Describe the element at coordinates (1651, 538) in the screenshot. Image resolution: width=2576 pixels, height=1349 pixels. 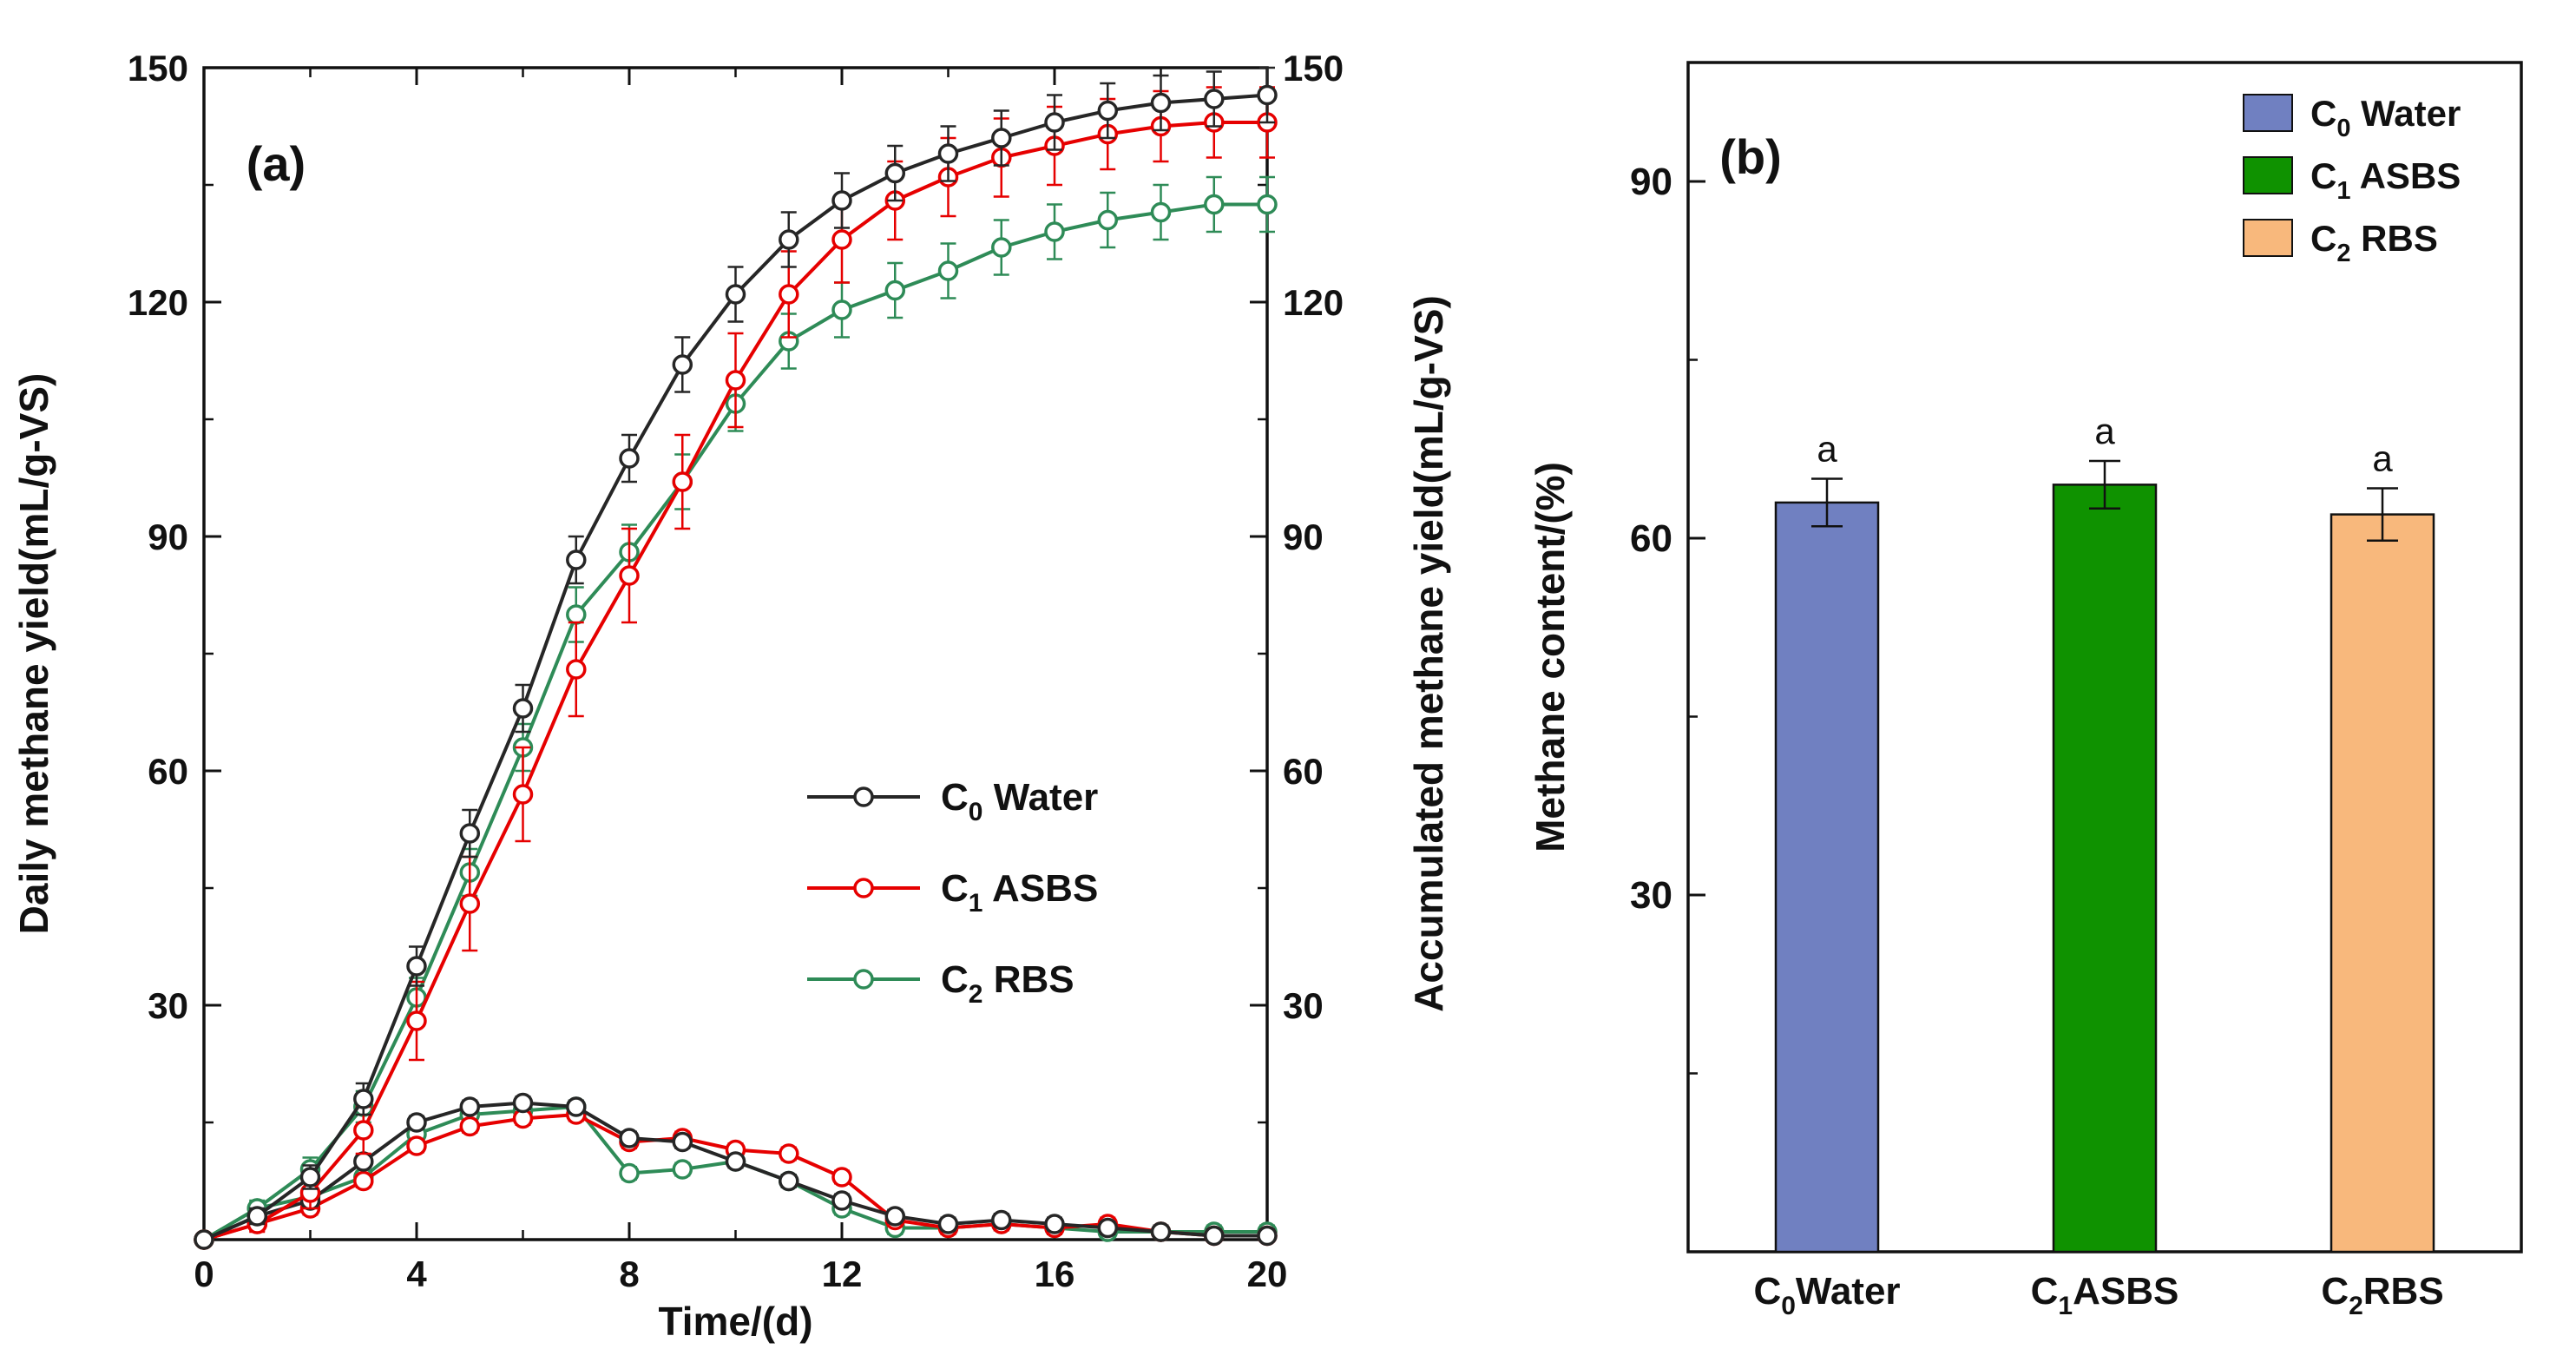
I see `y-tick-label: 60` at that location.